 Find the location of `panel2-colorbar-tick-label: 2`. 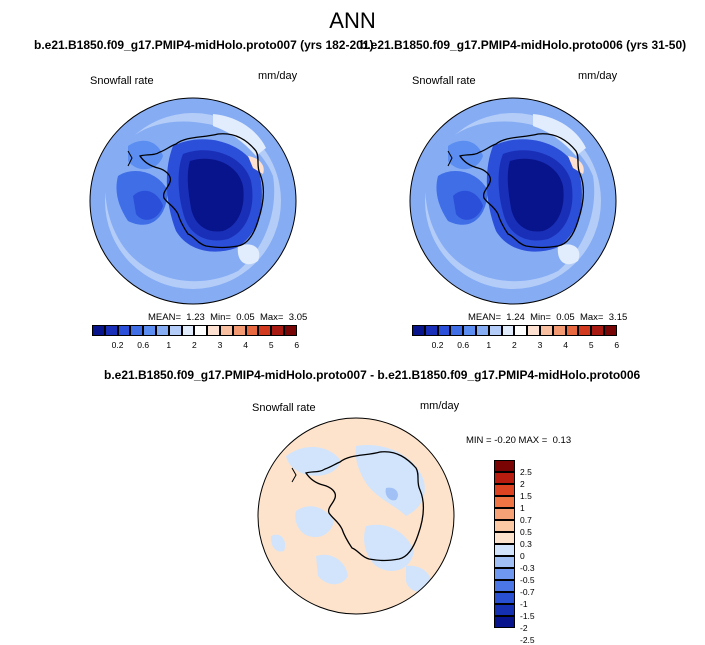

panel2-colorbar-tick-label: 2 is located at coordinates (514, 345).